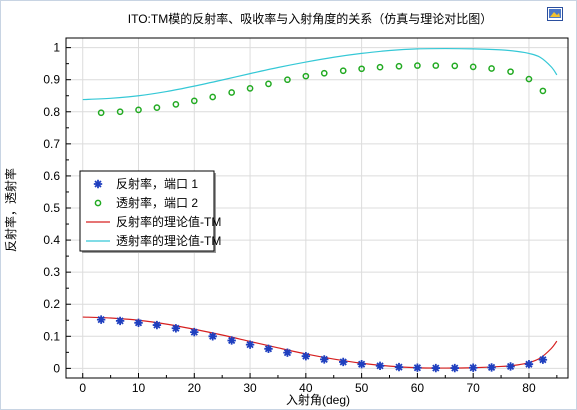  Describe the element at coordinates (318, 399) in the screenshot. I see `x-axis-title: 入射角(deg)` at that location.